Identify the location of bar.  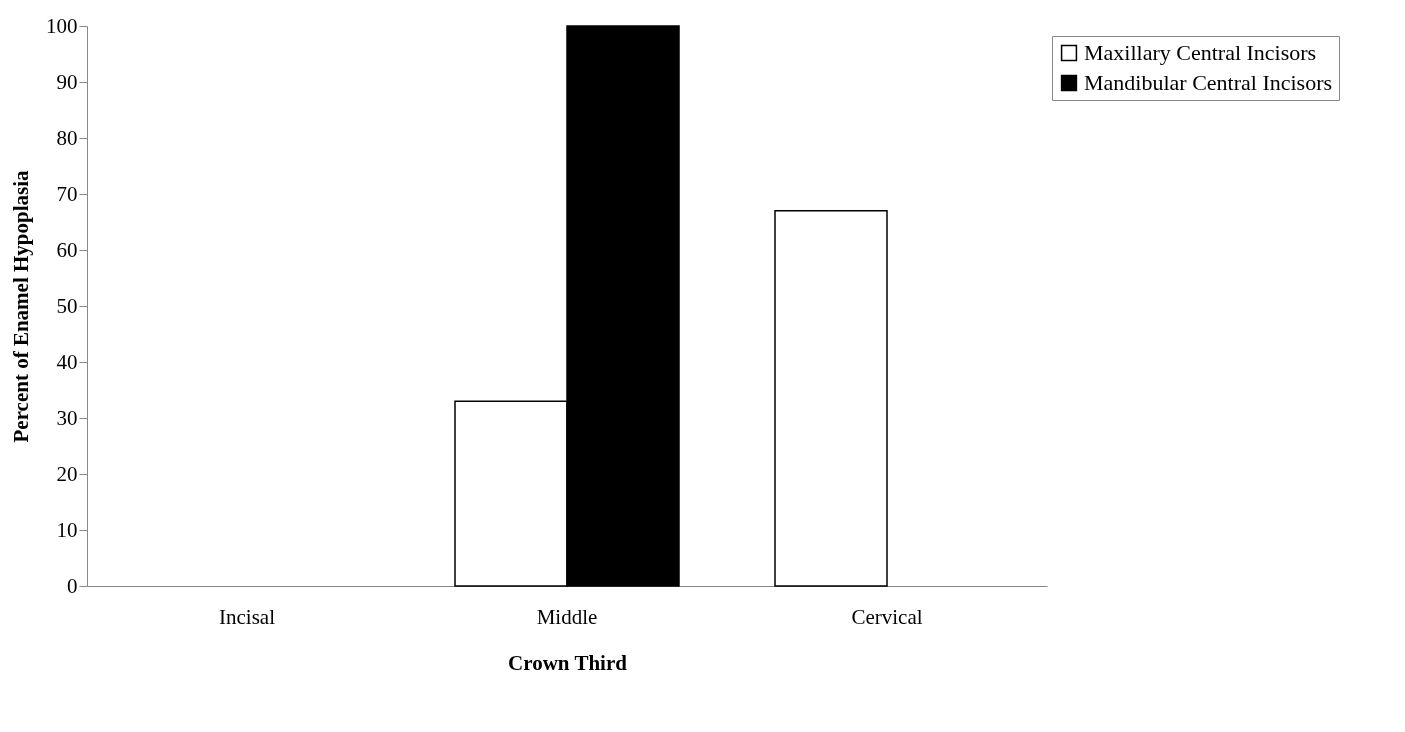
(831, 398).